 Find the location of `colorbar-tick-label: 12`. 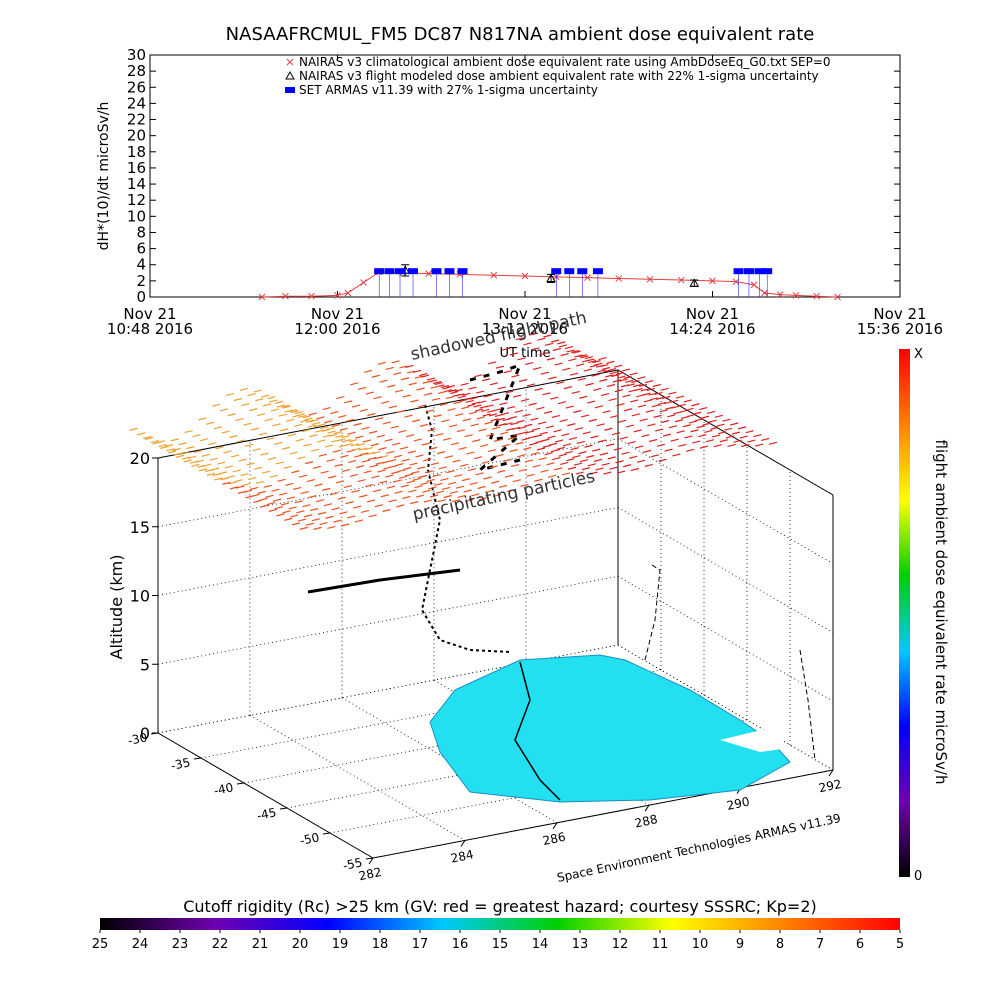

colorbar-tick-label: 12 is located at coordinates (620, 944).